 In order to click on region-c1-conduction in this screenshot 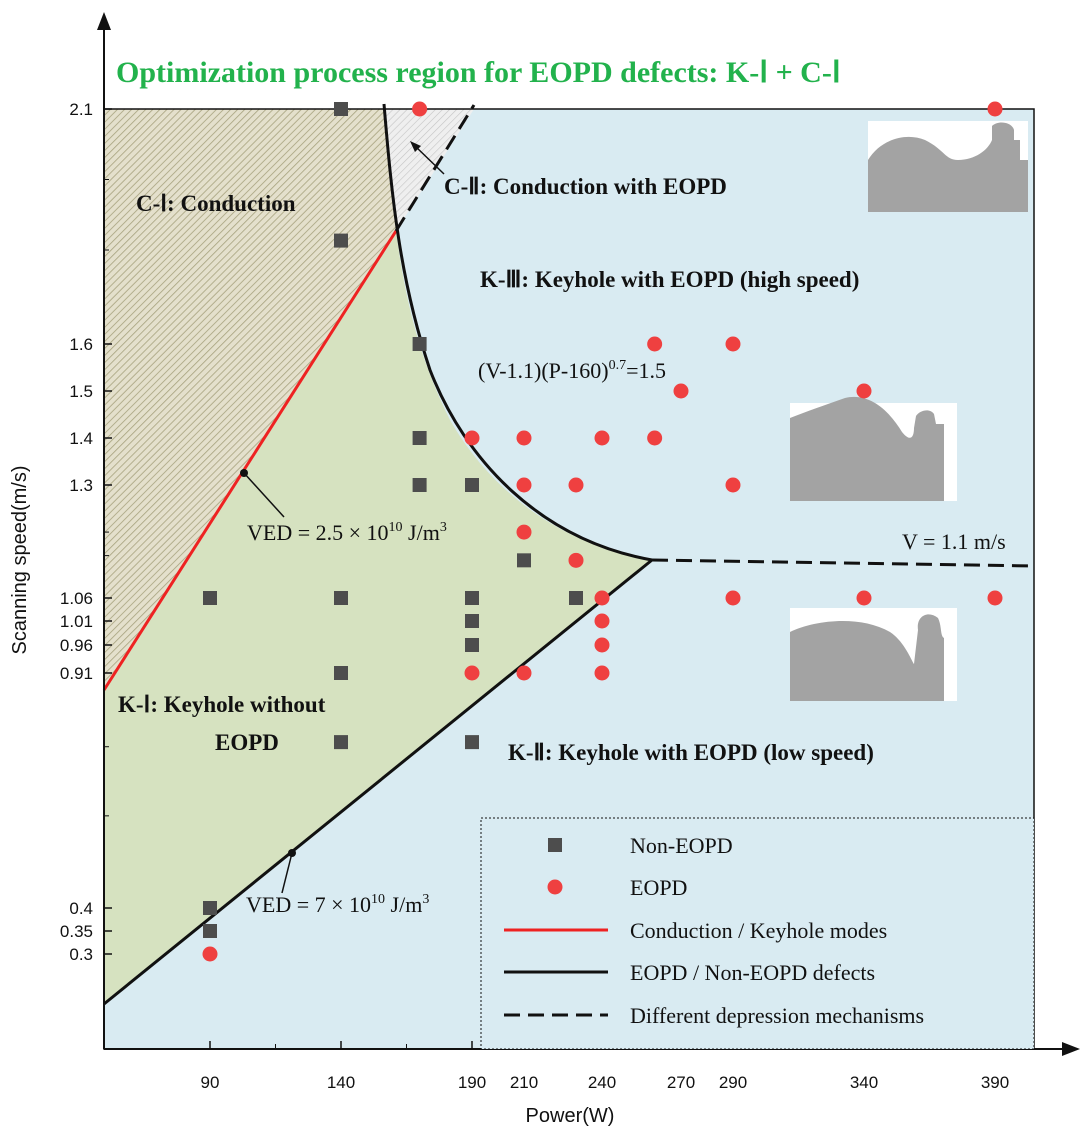, I will do `click(250, 399)`.